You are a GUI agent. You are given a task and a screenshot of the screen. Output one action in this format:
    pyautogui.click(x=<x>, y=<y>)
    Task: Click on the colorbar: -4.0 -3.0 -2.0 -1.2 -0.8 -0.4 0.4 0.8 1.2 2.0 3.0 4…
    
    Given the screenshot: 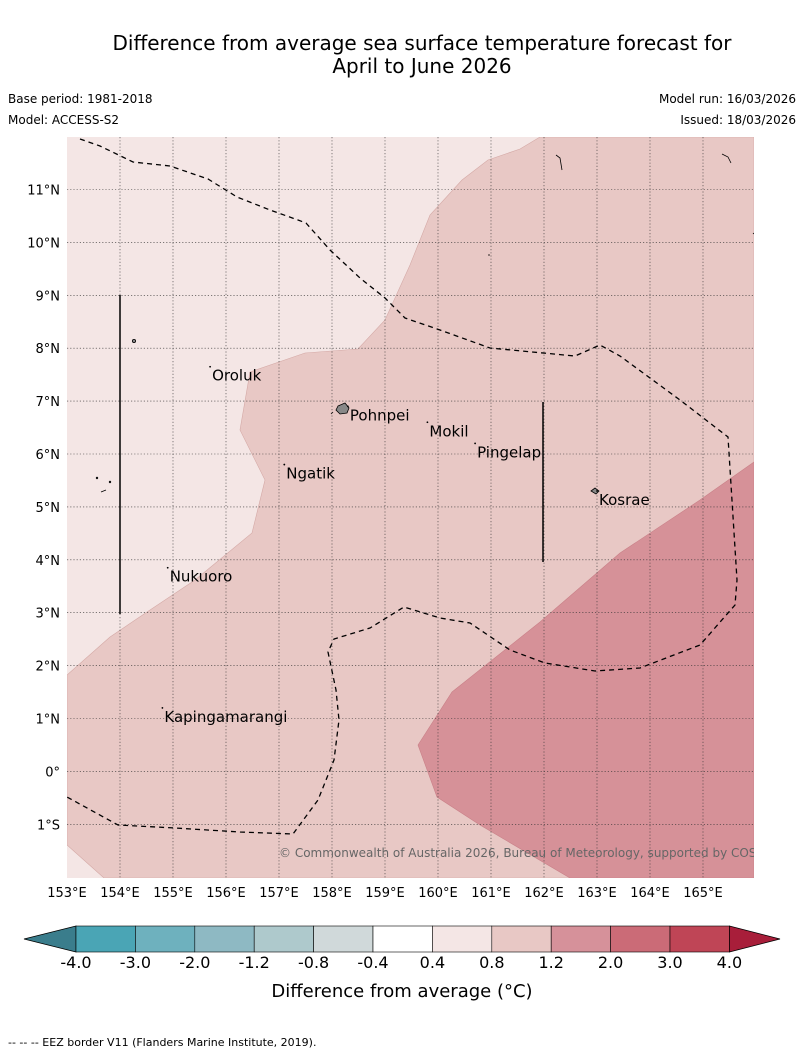 What is the action you would take?
    pyautogui.click(x=402, y=948)
    